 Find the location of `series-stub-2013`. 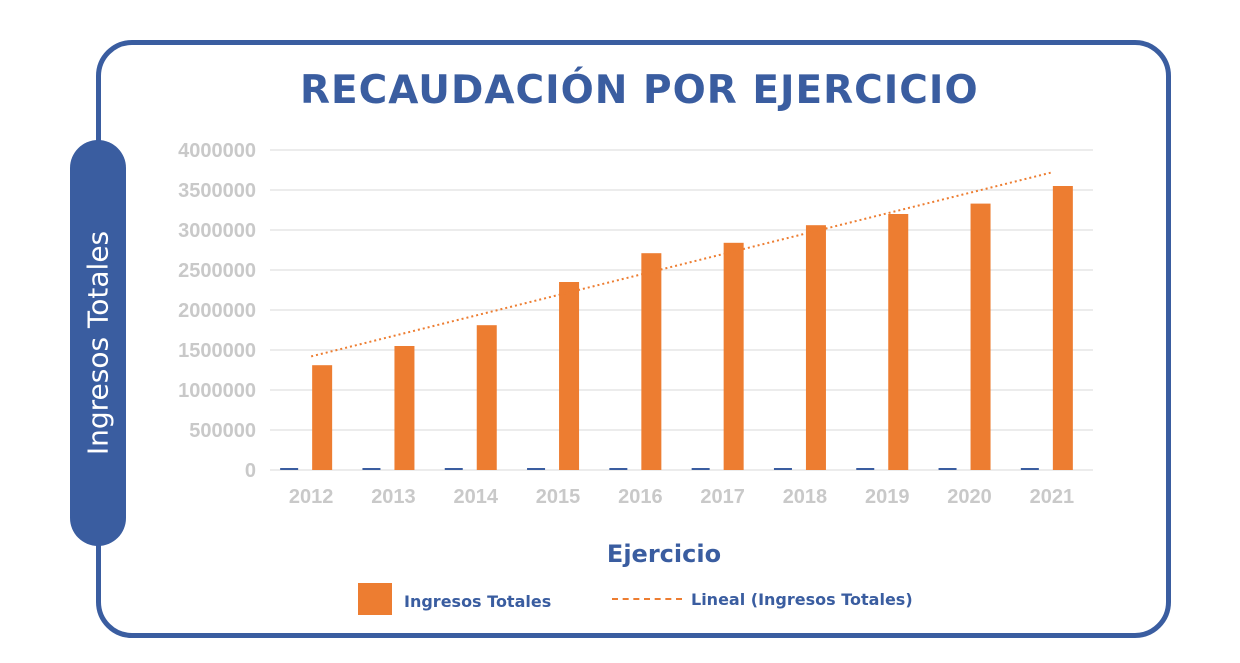

series-stub-2013 is located at coordinates (371, 469).